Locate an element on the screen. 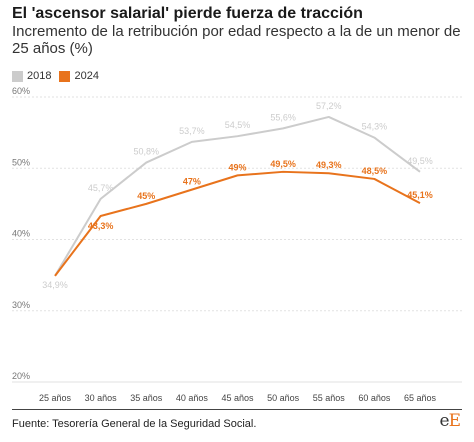  x-tick-label: 65 años is located at coordinates (420, 398).